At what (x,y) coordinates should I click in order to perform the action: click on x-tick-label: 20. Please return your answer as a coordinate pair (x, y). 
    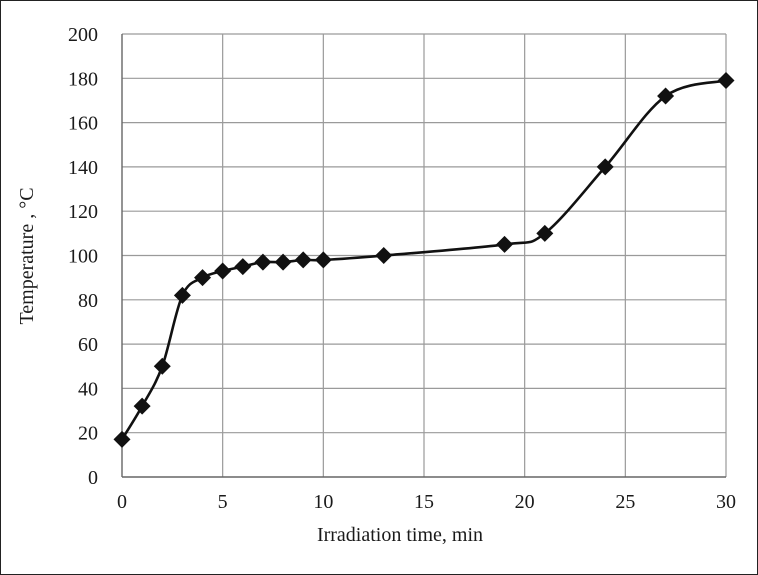
    Looking at the image, I should click on (525, 502).